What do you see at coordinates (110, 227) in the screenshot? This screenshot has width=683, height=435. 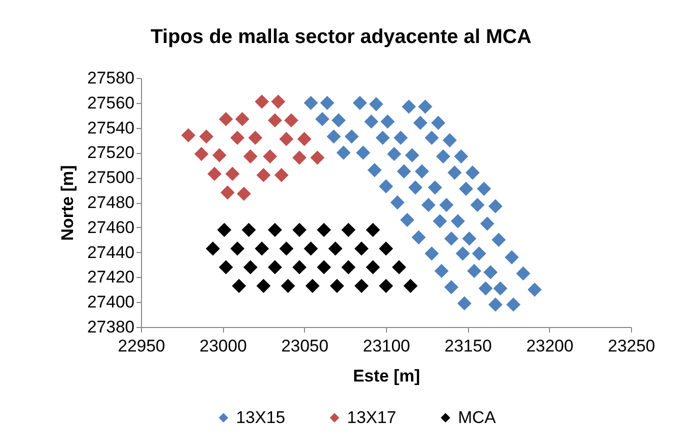 I see `y-tick-label: 27460` at bounding box center [110, 227].